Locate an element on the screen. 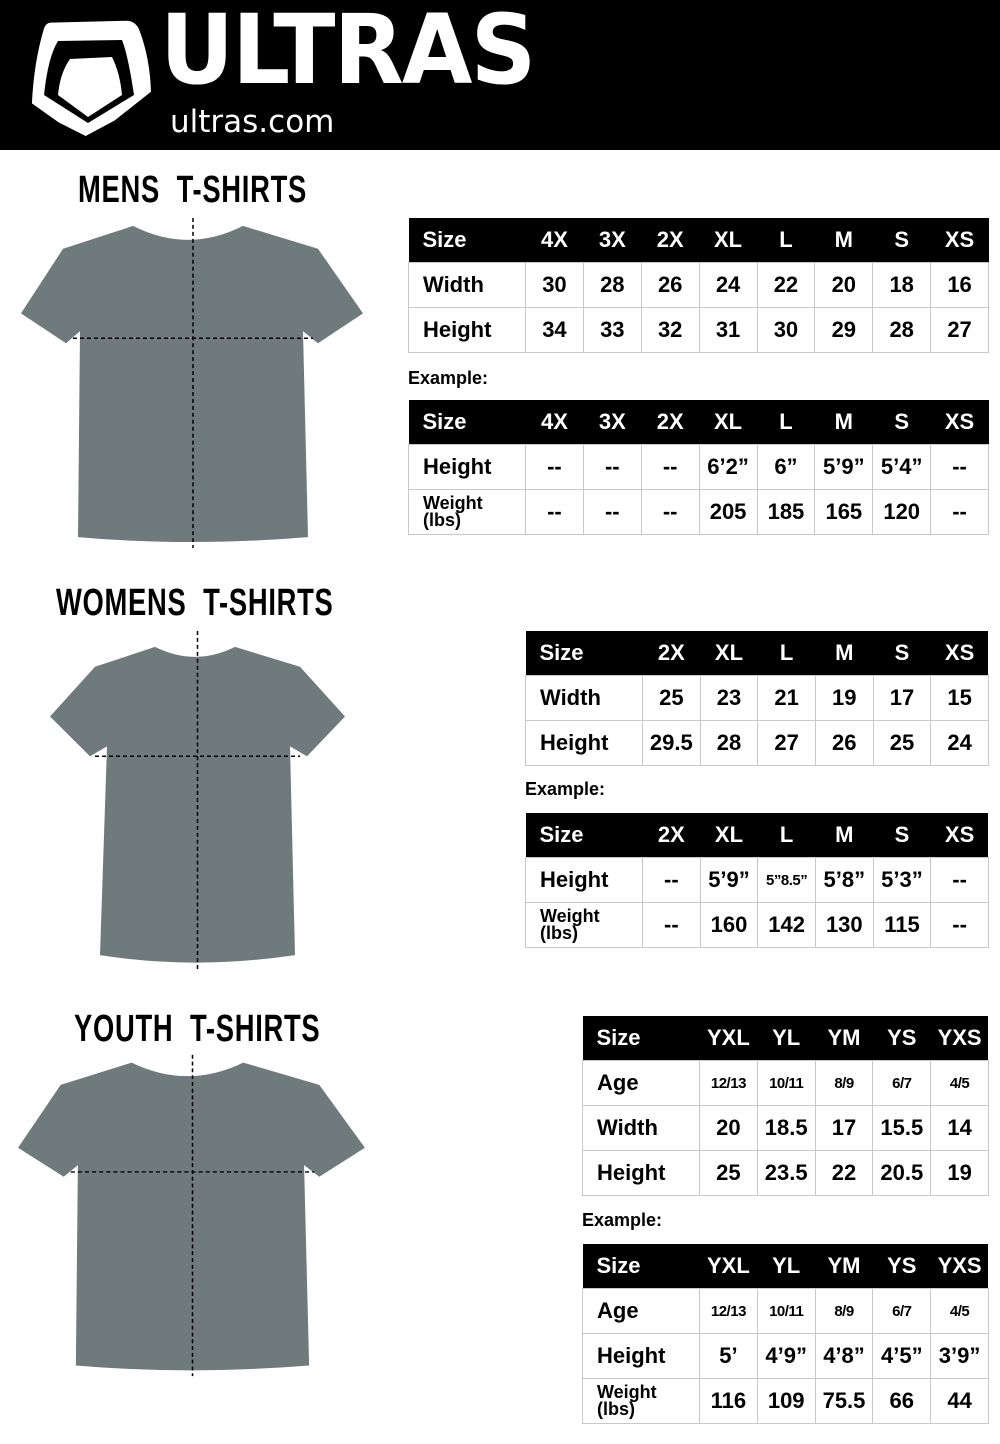 The width and height of the screenshot is (1000, 1444). table-row: Height 34 33 32 31 30 29 28 27 is located at coordinates (698, 330).